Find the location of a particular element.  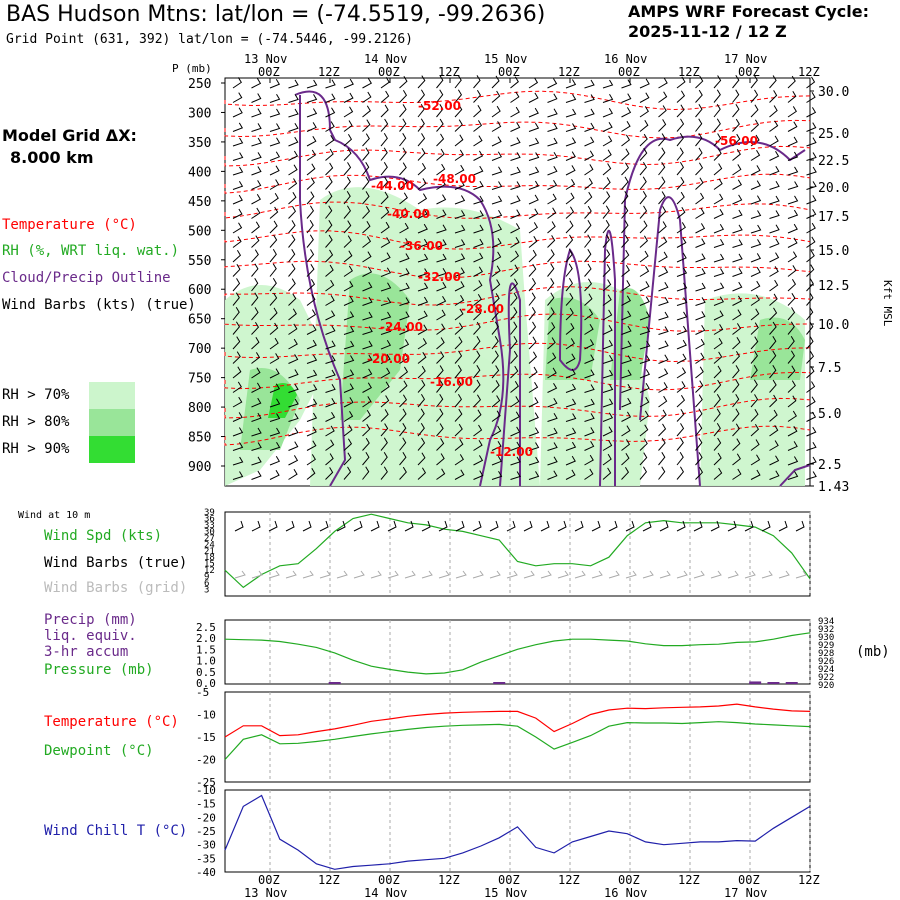

wind-speed-tick-label: 6 is located at coordinates (206, 584).